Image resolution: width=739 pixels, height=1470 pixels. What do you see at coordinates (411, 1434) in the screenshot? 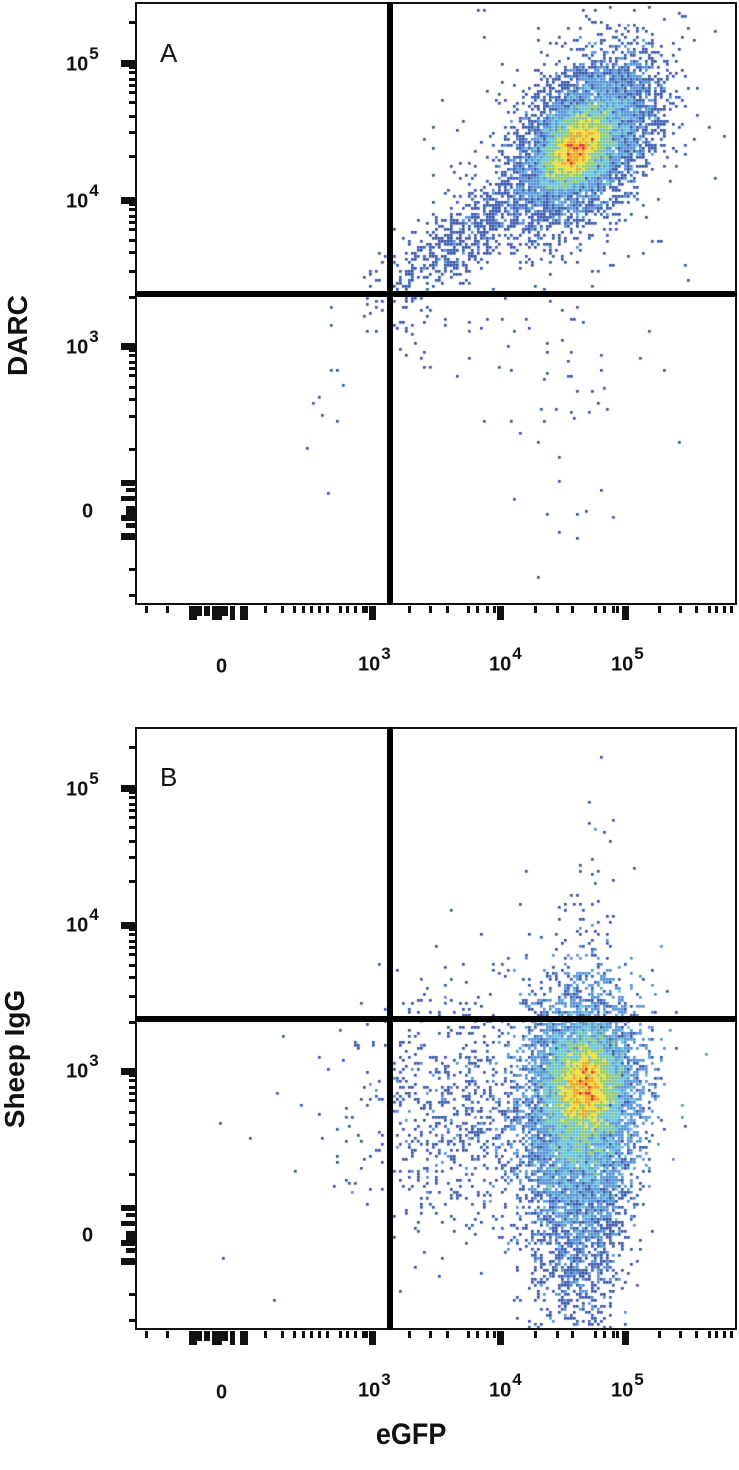
I see `x-axis-title: eGFP` at bounding box center [411, 1434].